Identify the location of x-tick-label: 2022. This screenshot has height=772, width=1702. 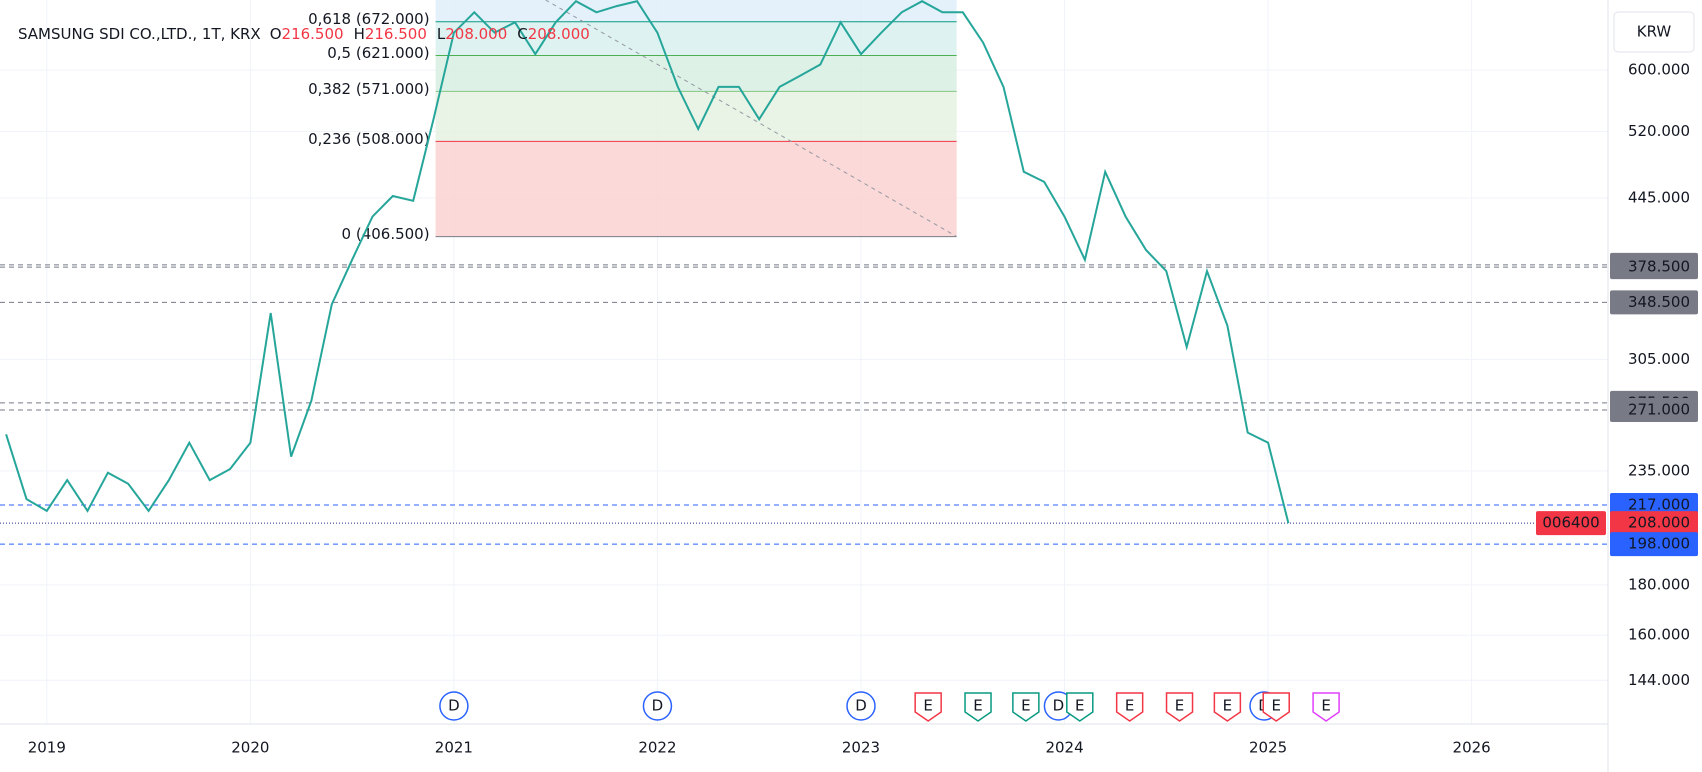
(657, 748).